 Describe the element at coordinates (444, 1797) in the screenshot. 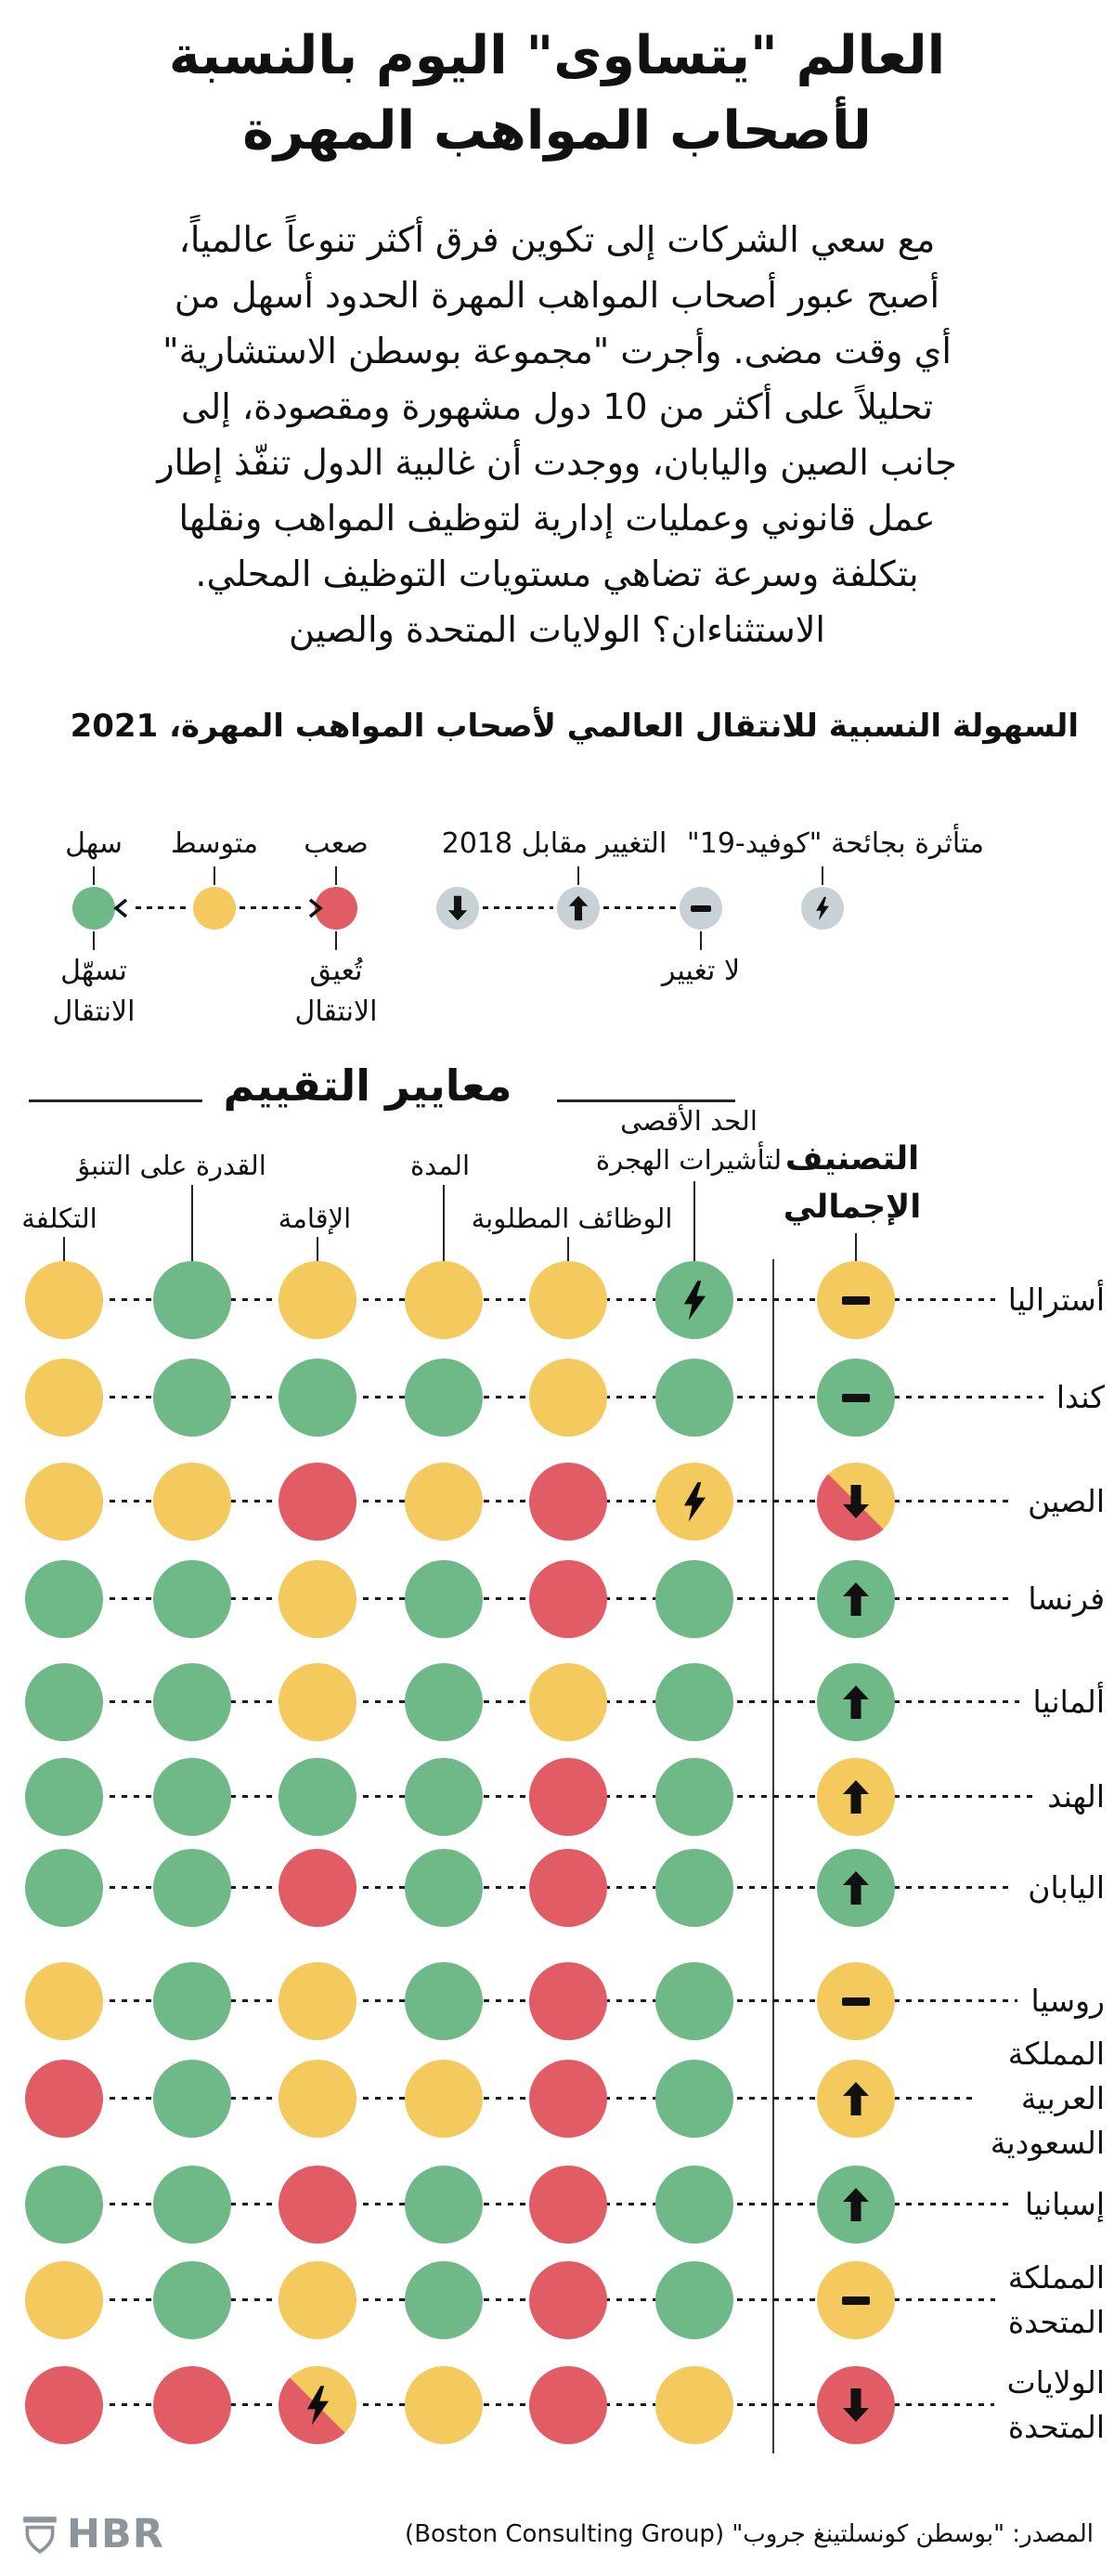

I see `matrix-dot-الهند-3` at that location.